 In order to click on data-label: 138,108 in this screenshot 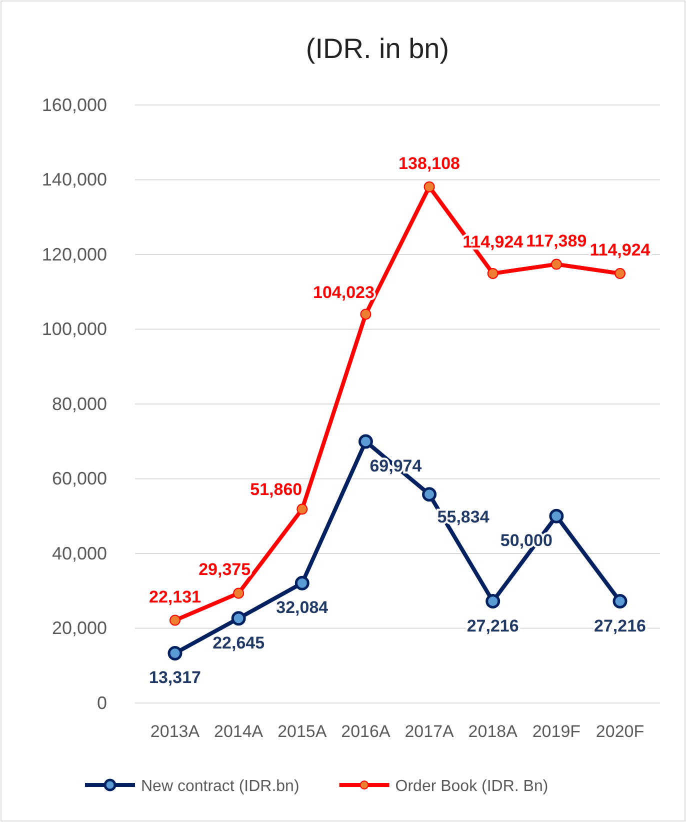, I will do `click(429, 163)`.